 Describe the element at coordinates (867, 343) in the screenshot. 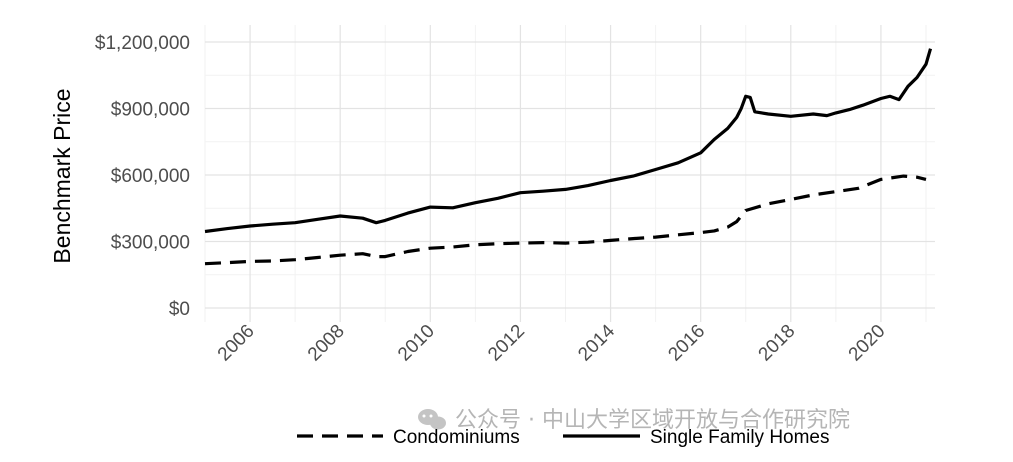

I see `x-tick-label: 2020` at that location.